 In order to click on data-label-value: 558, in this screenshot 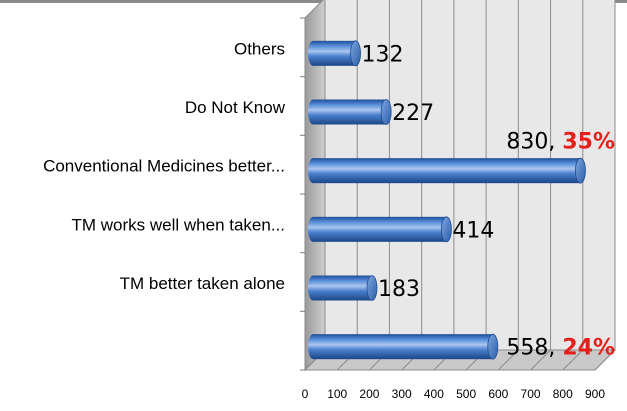, I will do `click(534, 348)`.